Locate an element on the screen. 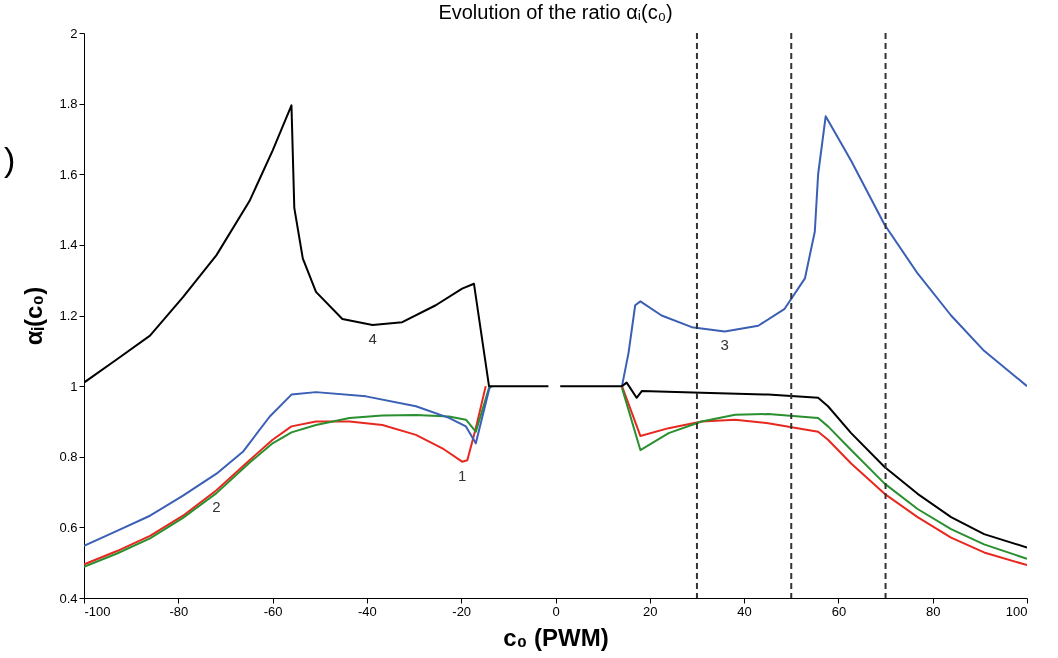 The width and height of the screenshot is (1058, 658). x-axis-title: c₀ (PWM) is located at coordinates (556, 637).